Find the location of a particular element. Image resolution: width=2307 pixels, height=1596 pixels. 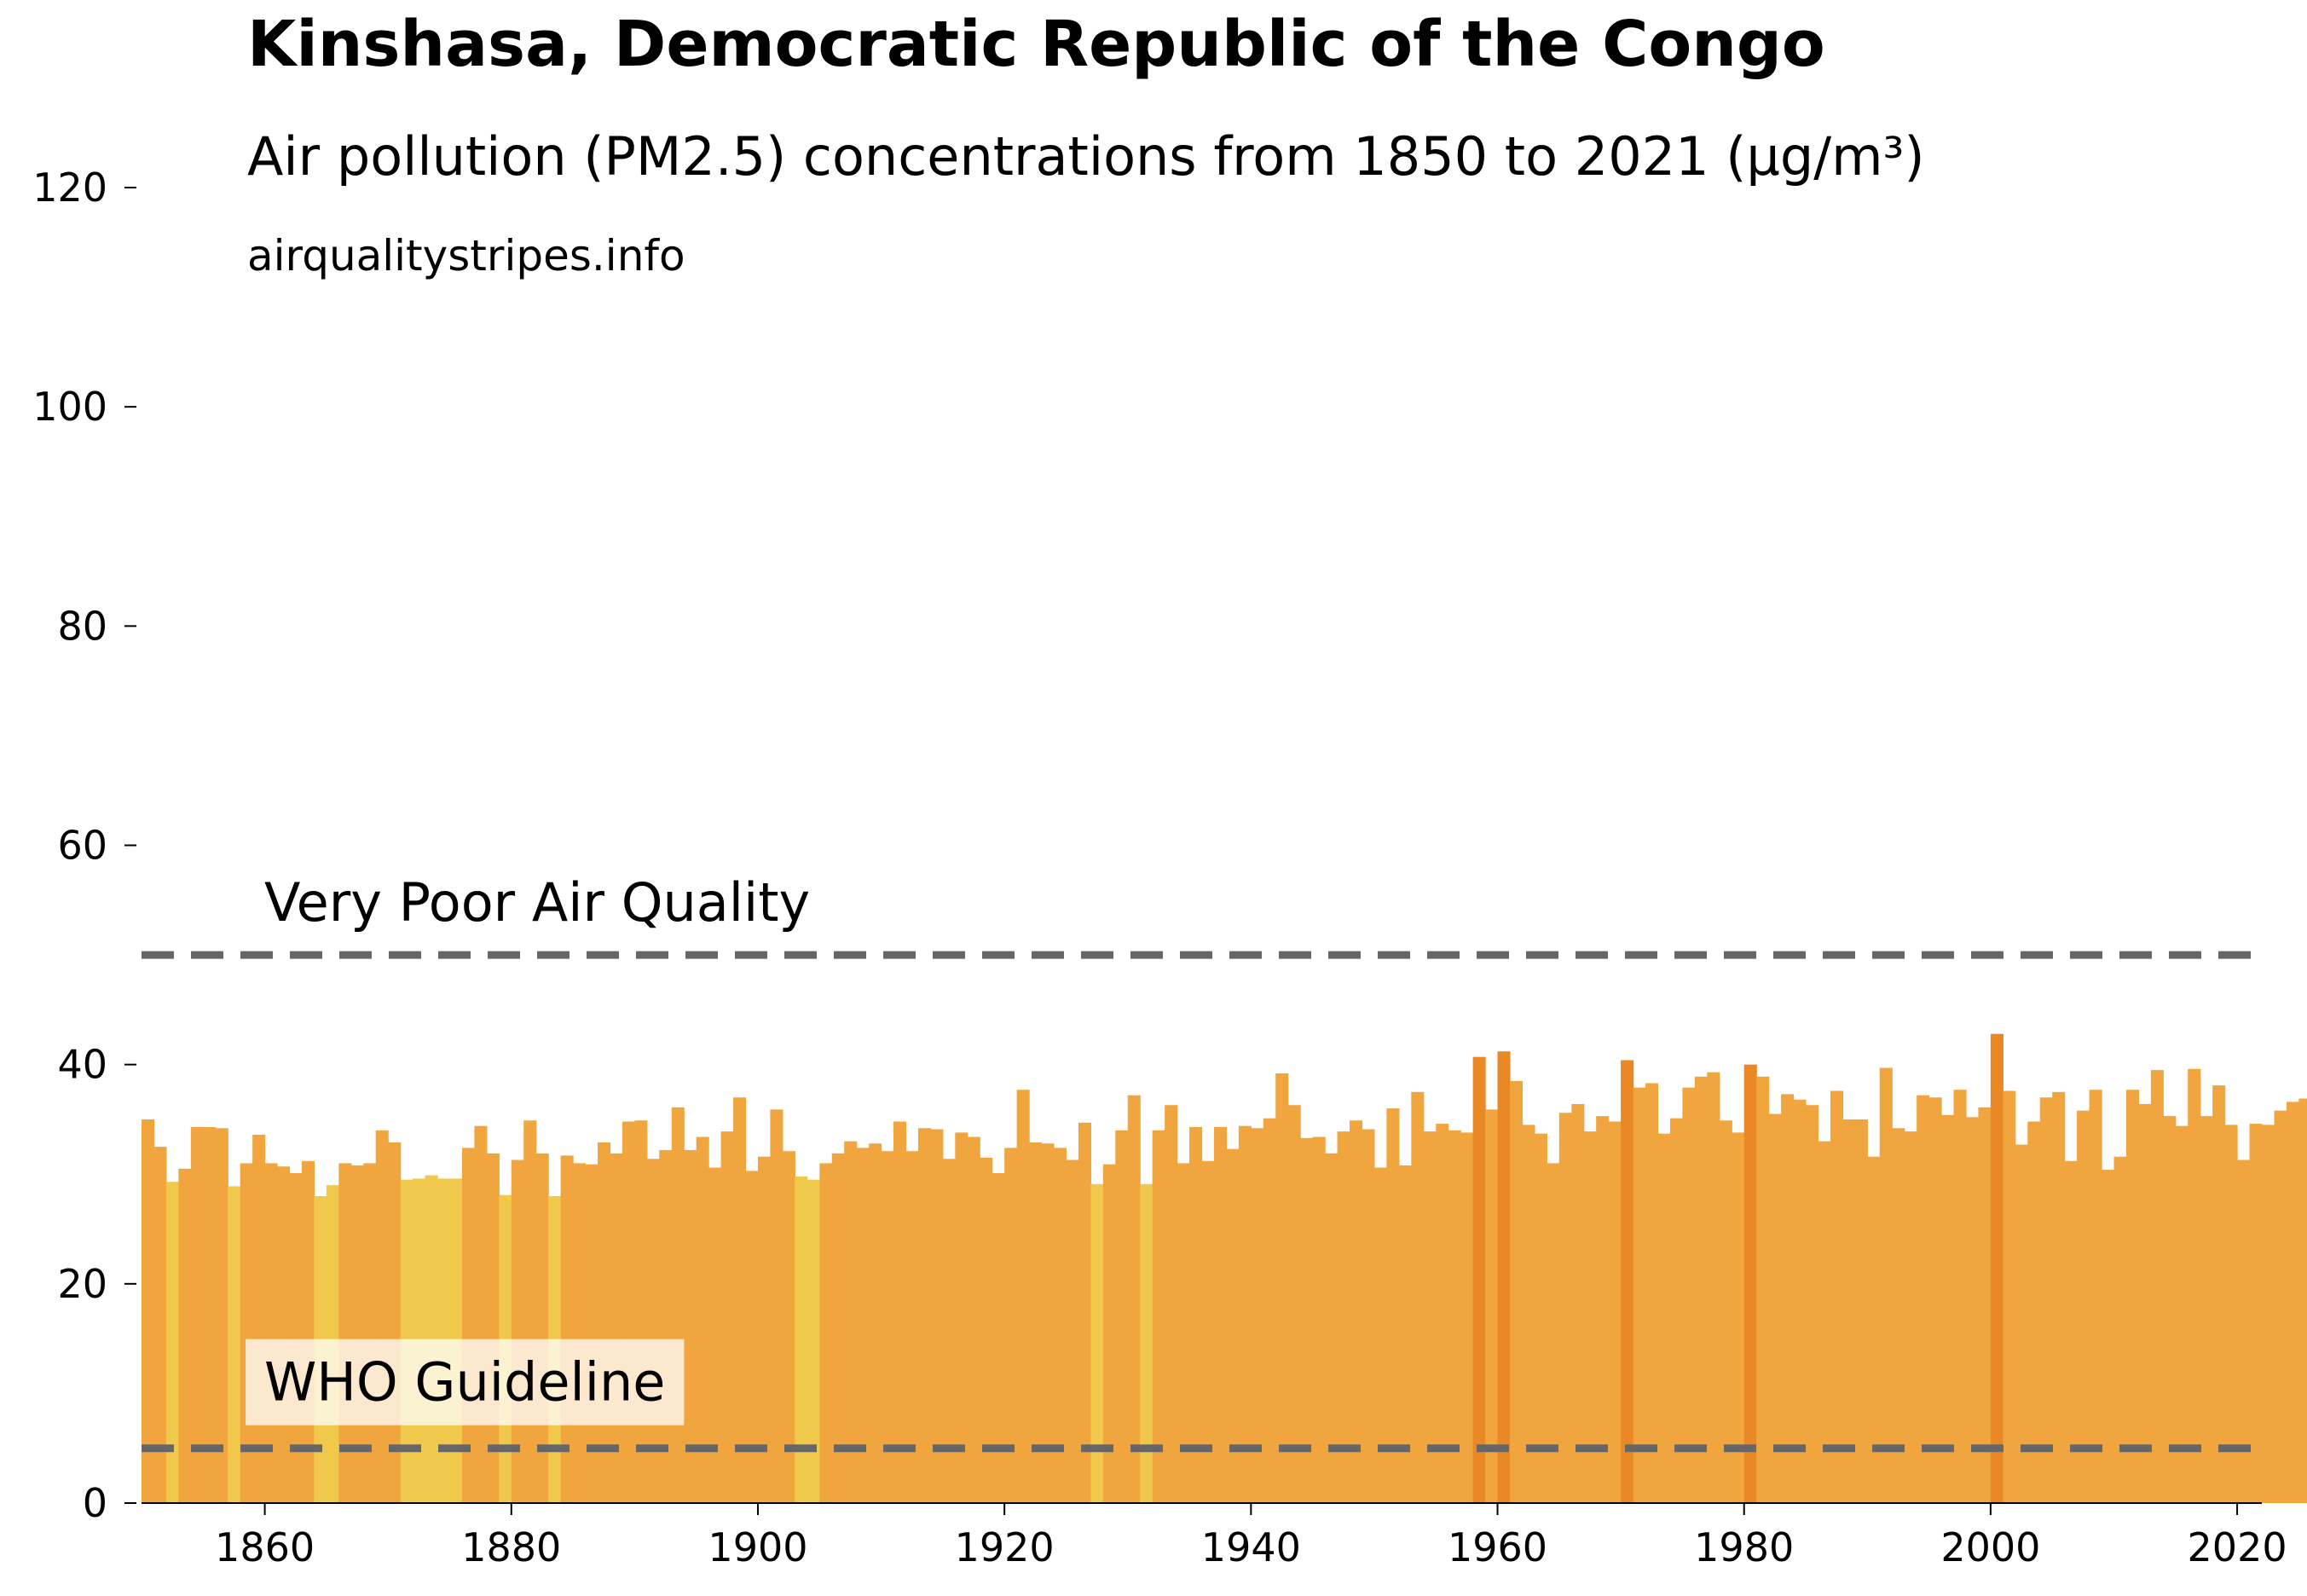

very-poor-label: Very Poor Air Quality is located at coordinates (537, 902).